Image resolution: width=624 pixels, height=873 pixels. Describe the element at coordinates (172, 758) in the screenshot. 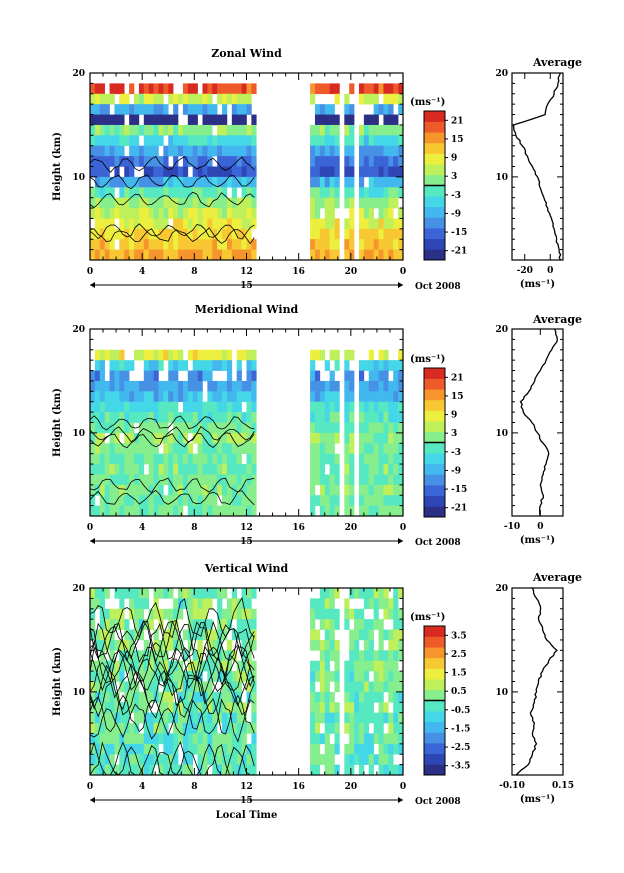

I see `contour-line` at that location.